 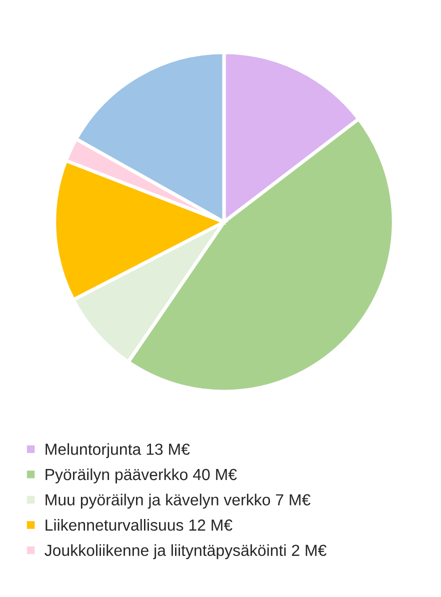 I want to click on legend-label: Meluntorjunta 13 M€, so click(x=118, y=450).